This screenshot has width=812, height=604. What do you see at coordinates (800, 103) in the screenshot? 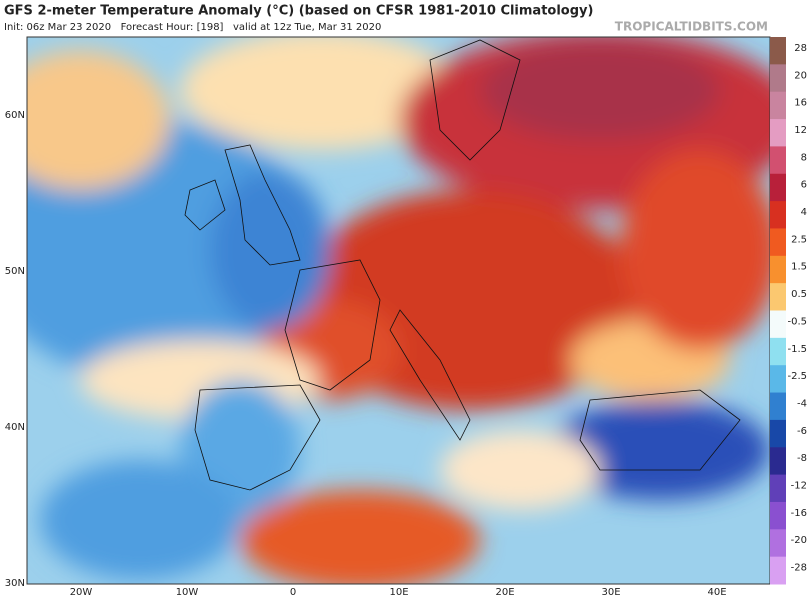
I see `colorbar-label: 16` at bounding box center [800, 103].